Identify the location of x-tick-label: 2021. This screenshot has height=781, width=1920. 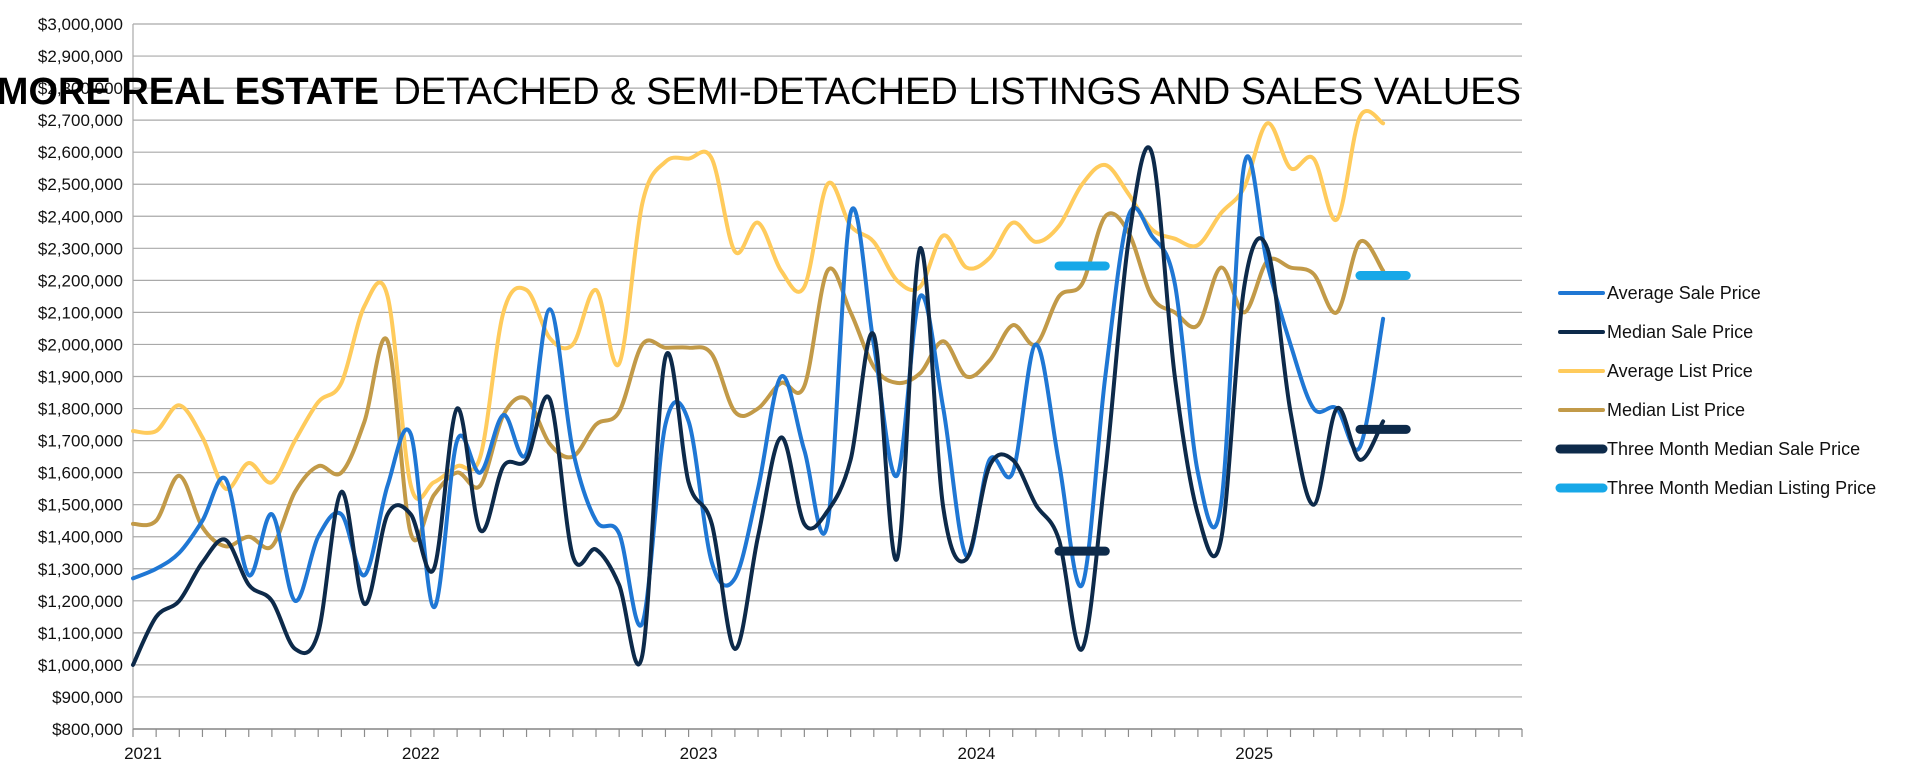
(143, 753).